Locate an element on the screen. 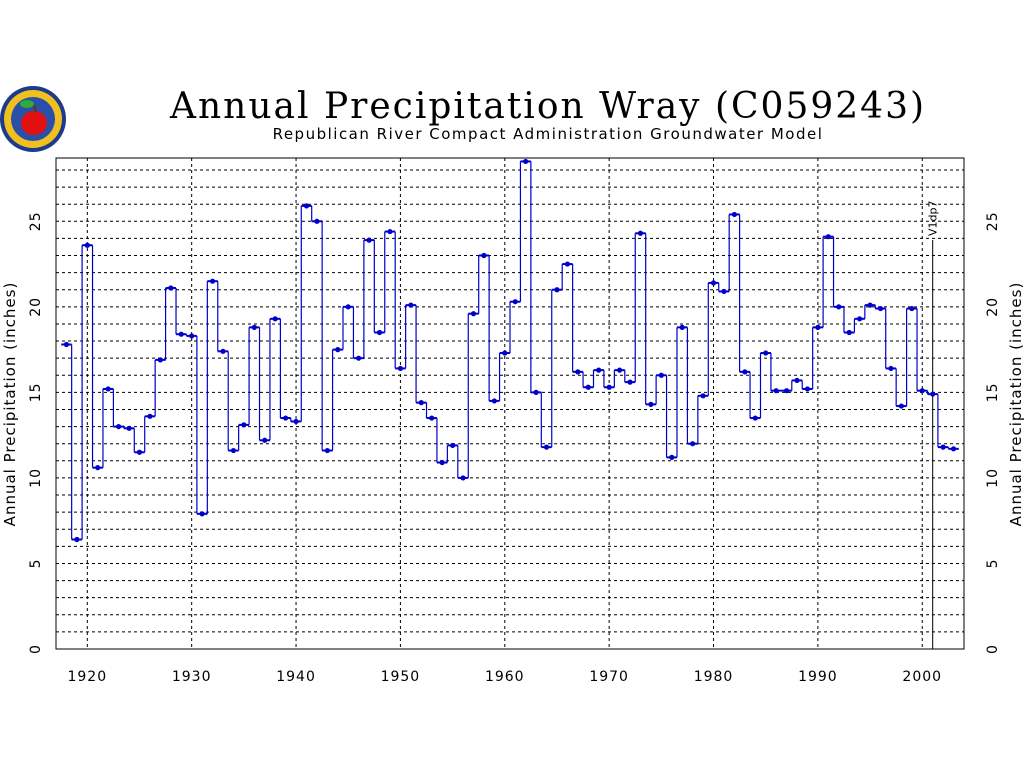 This screenshot has height=768, width=1024. annotation-layer: V1dp7 is located at coordinates (933, 425).